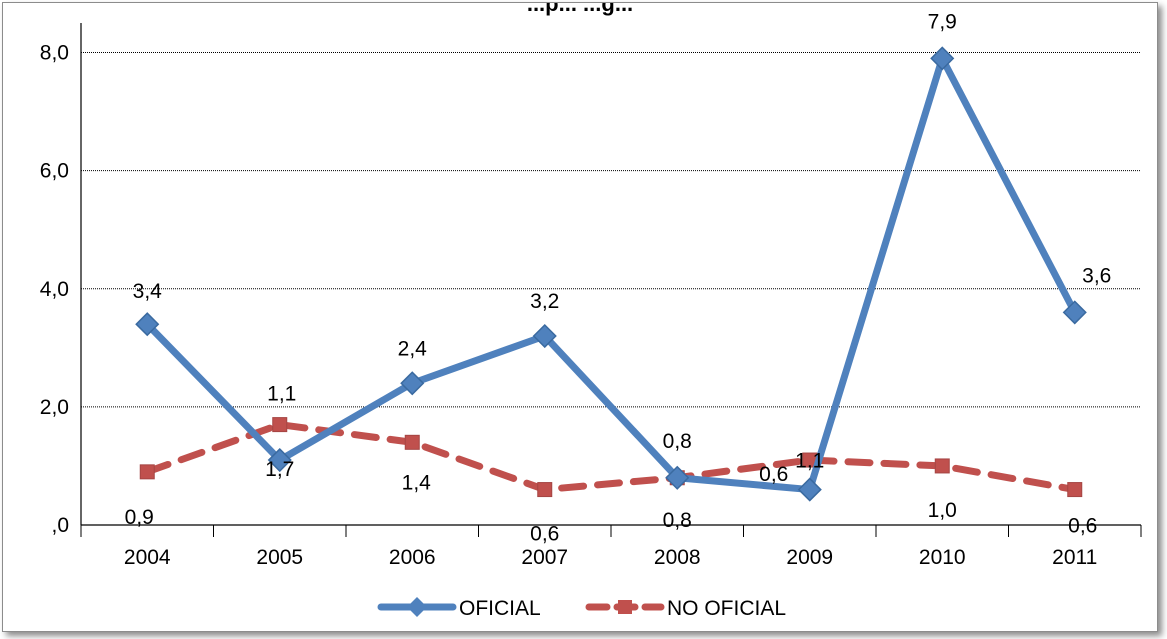 The width and height of the screenshot is (1167, 639). What do you see at coordinates (726, 608) in the screenshot?
I see `legend-label: NO OFICIAL` at bounding box center [726, 608].